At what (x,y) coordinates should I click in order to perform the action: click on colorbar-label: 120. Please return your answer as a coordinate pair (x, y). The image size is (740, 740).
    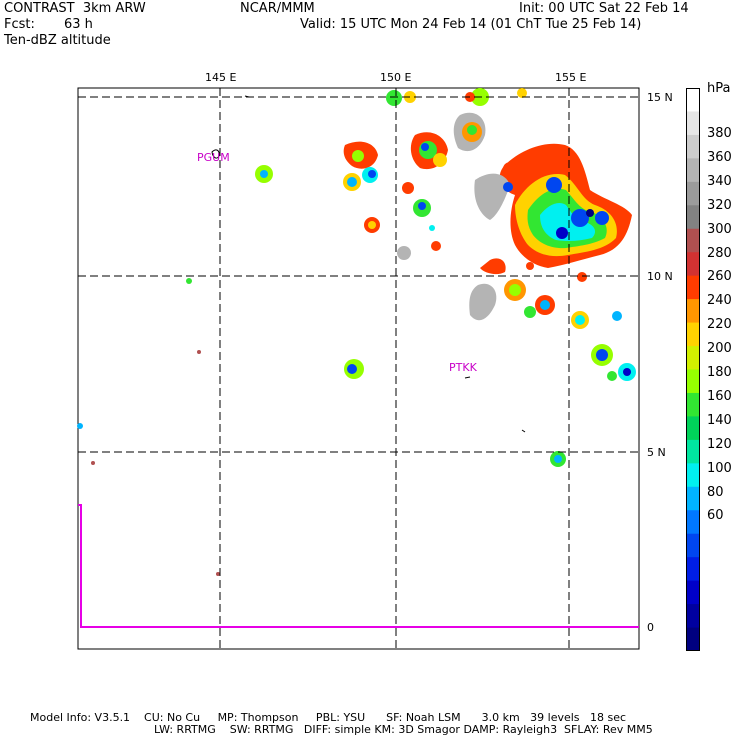
    Looking at the image, I should click on (719, 444).